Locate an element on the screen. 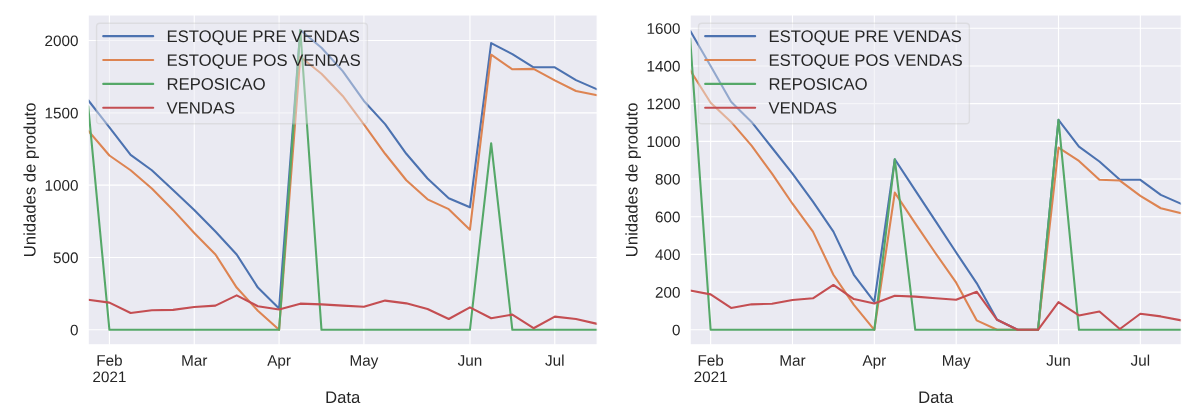  y-tick-label: 1400 is located at coordinates (663, 66).